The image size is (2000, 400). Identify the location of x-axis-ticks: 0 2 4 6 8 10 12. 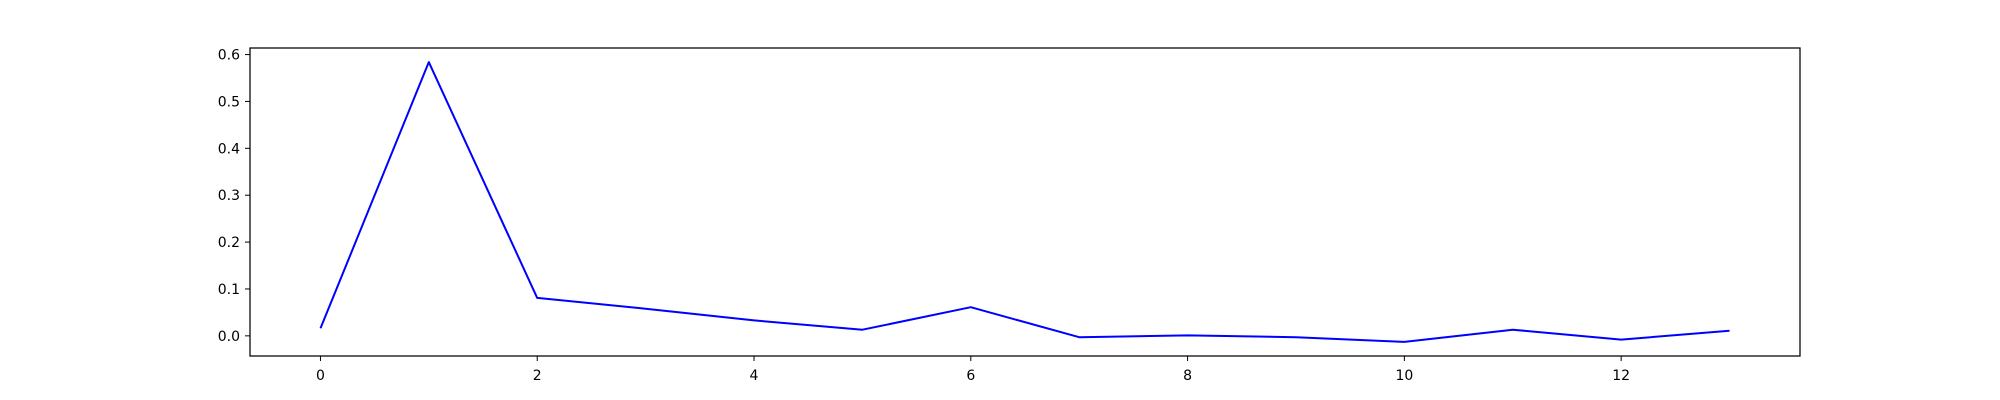
(973, 370).